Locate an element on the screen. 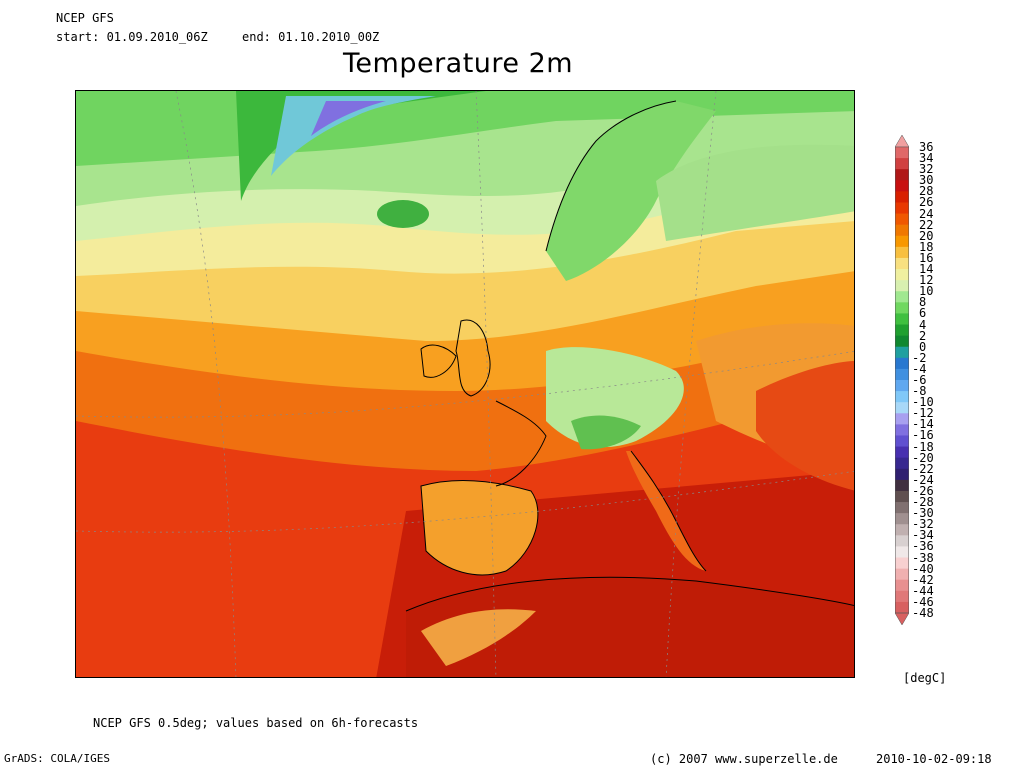  legend-label: 36 is located at coordinates (926, 147).